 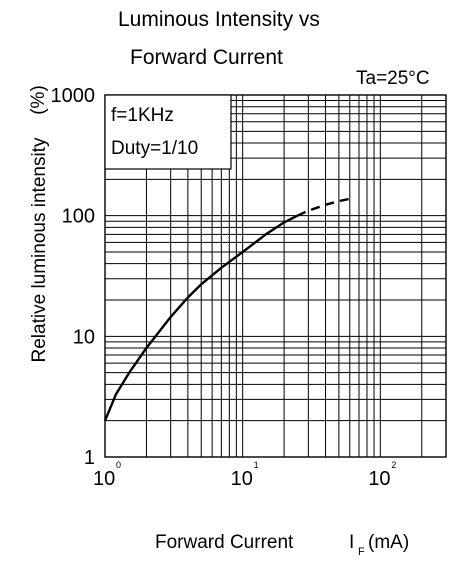 I want to click on y-tick-label: 100, so click(x=78, y=217).